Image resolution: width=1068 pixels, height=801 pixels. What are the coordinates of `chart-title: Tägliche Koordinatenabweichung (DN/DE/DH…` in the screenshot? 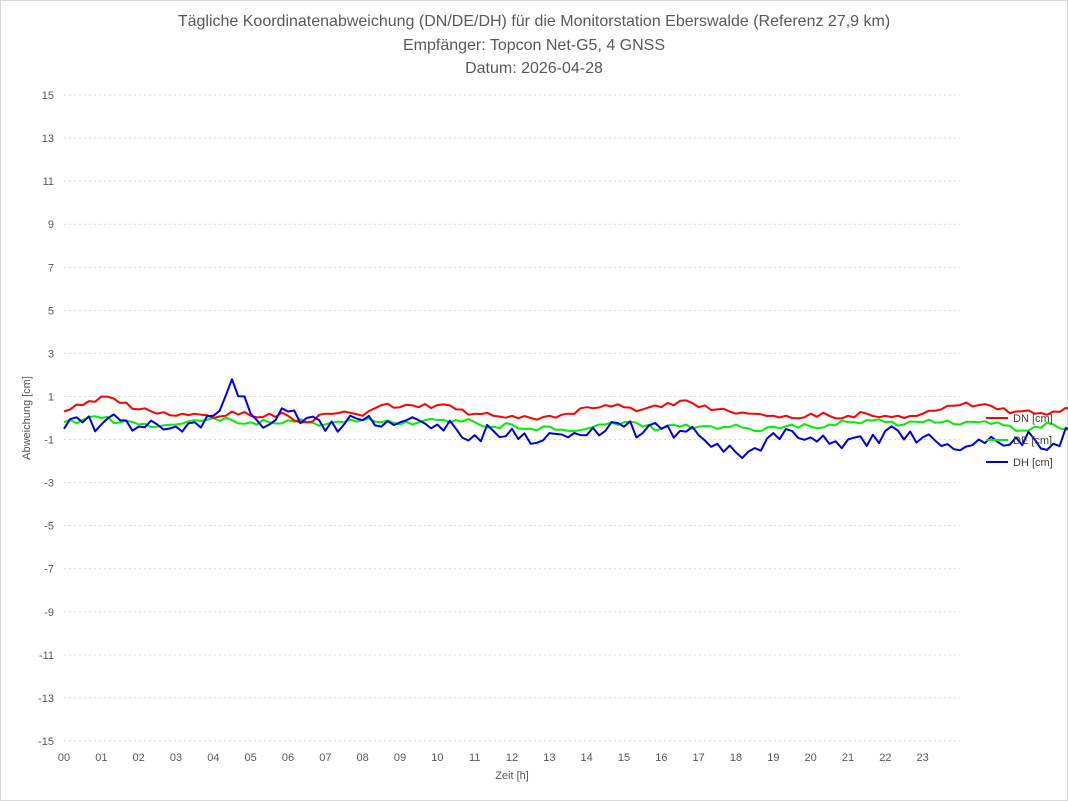 It's located at (534, 21).